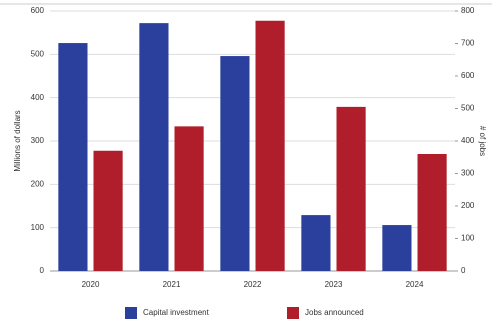 Image resolution: width=492 pixels, height=326 pixels. What do you see at coordinates (334, 284) in the screenshot?
I see `x-tick-label: 2023` at bounding box center [334, 284].